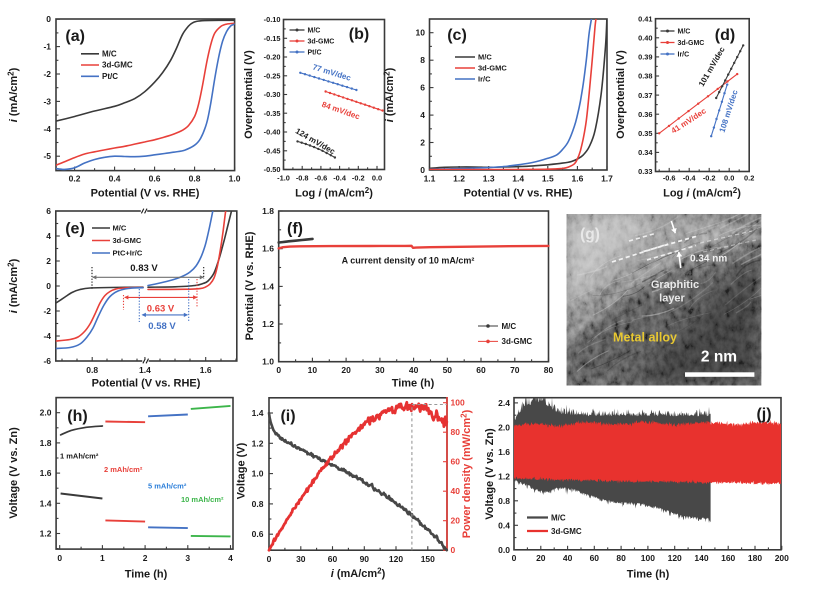 The width and height of the screenshot is (815, 592). I want to click on svg-text: Voltage (V vs. Zn), so click(14, 473).